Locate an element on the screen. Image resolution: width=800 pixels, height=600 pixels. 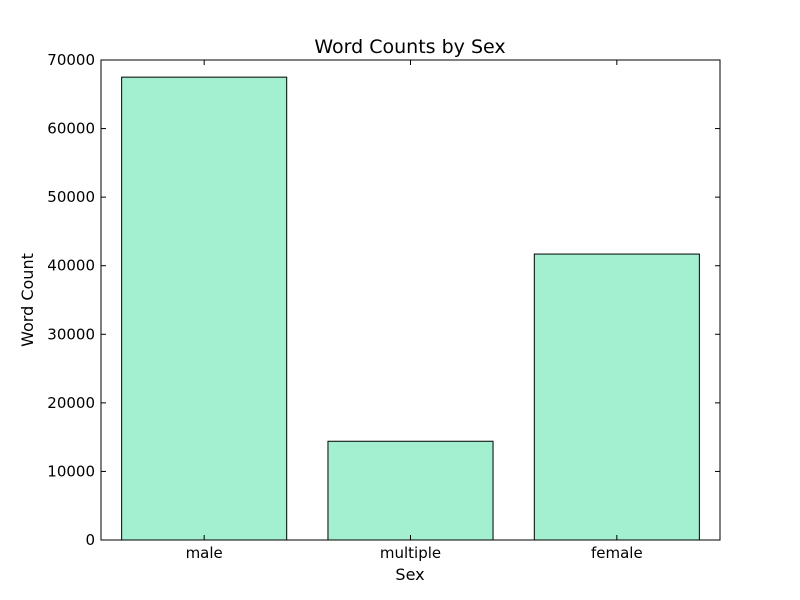
y-tick-label-40000: 40000 is located at coordinates (71, 266).